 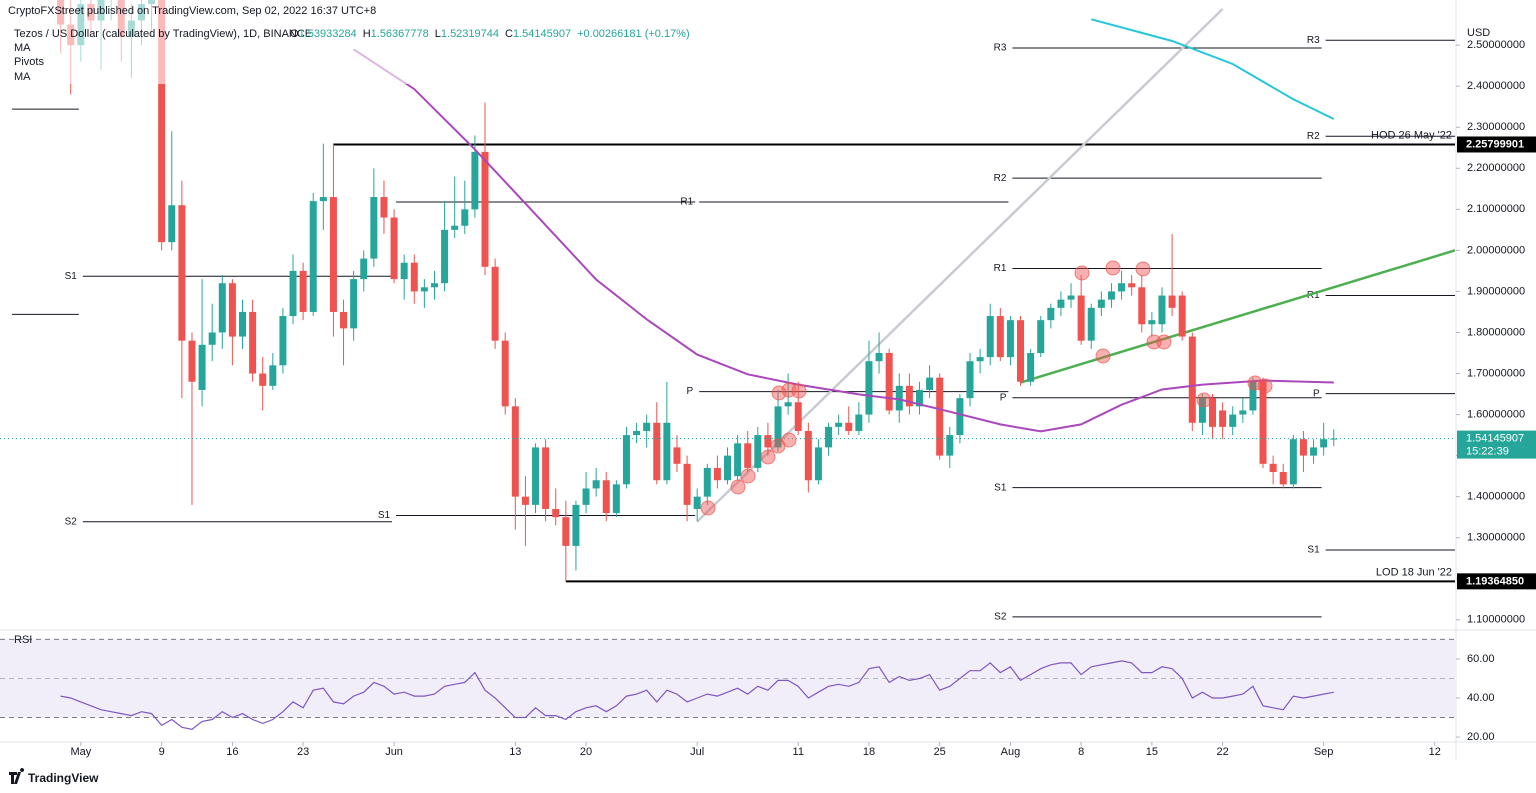 I want to click on ohlc-letter: C, so click(x=509, y=34).